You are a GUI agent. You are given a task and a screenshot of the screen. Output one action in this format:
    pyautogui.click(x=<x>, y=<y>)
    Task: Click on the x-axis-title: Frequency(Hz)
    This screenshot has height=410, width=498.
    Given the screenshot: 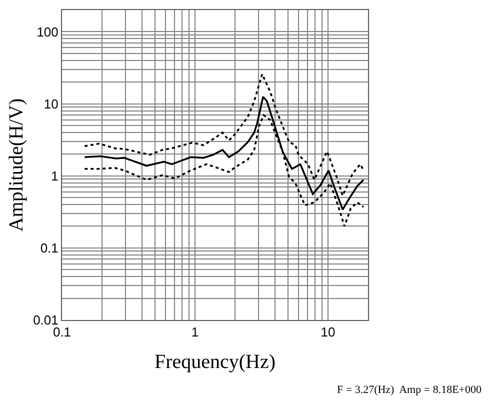 What is the action you would take?
    pyautogui.click(x=215, y=362)
    